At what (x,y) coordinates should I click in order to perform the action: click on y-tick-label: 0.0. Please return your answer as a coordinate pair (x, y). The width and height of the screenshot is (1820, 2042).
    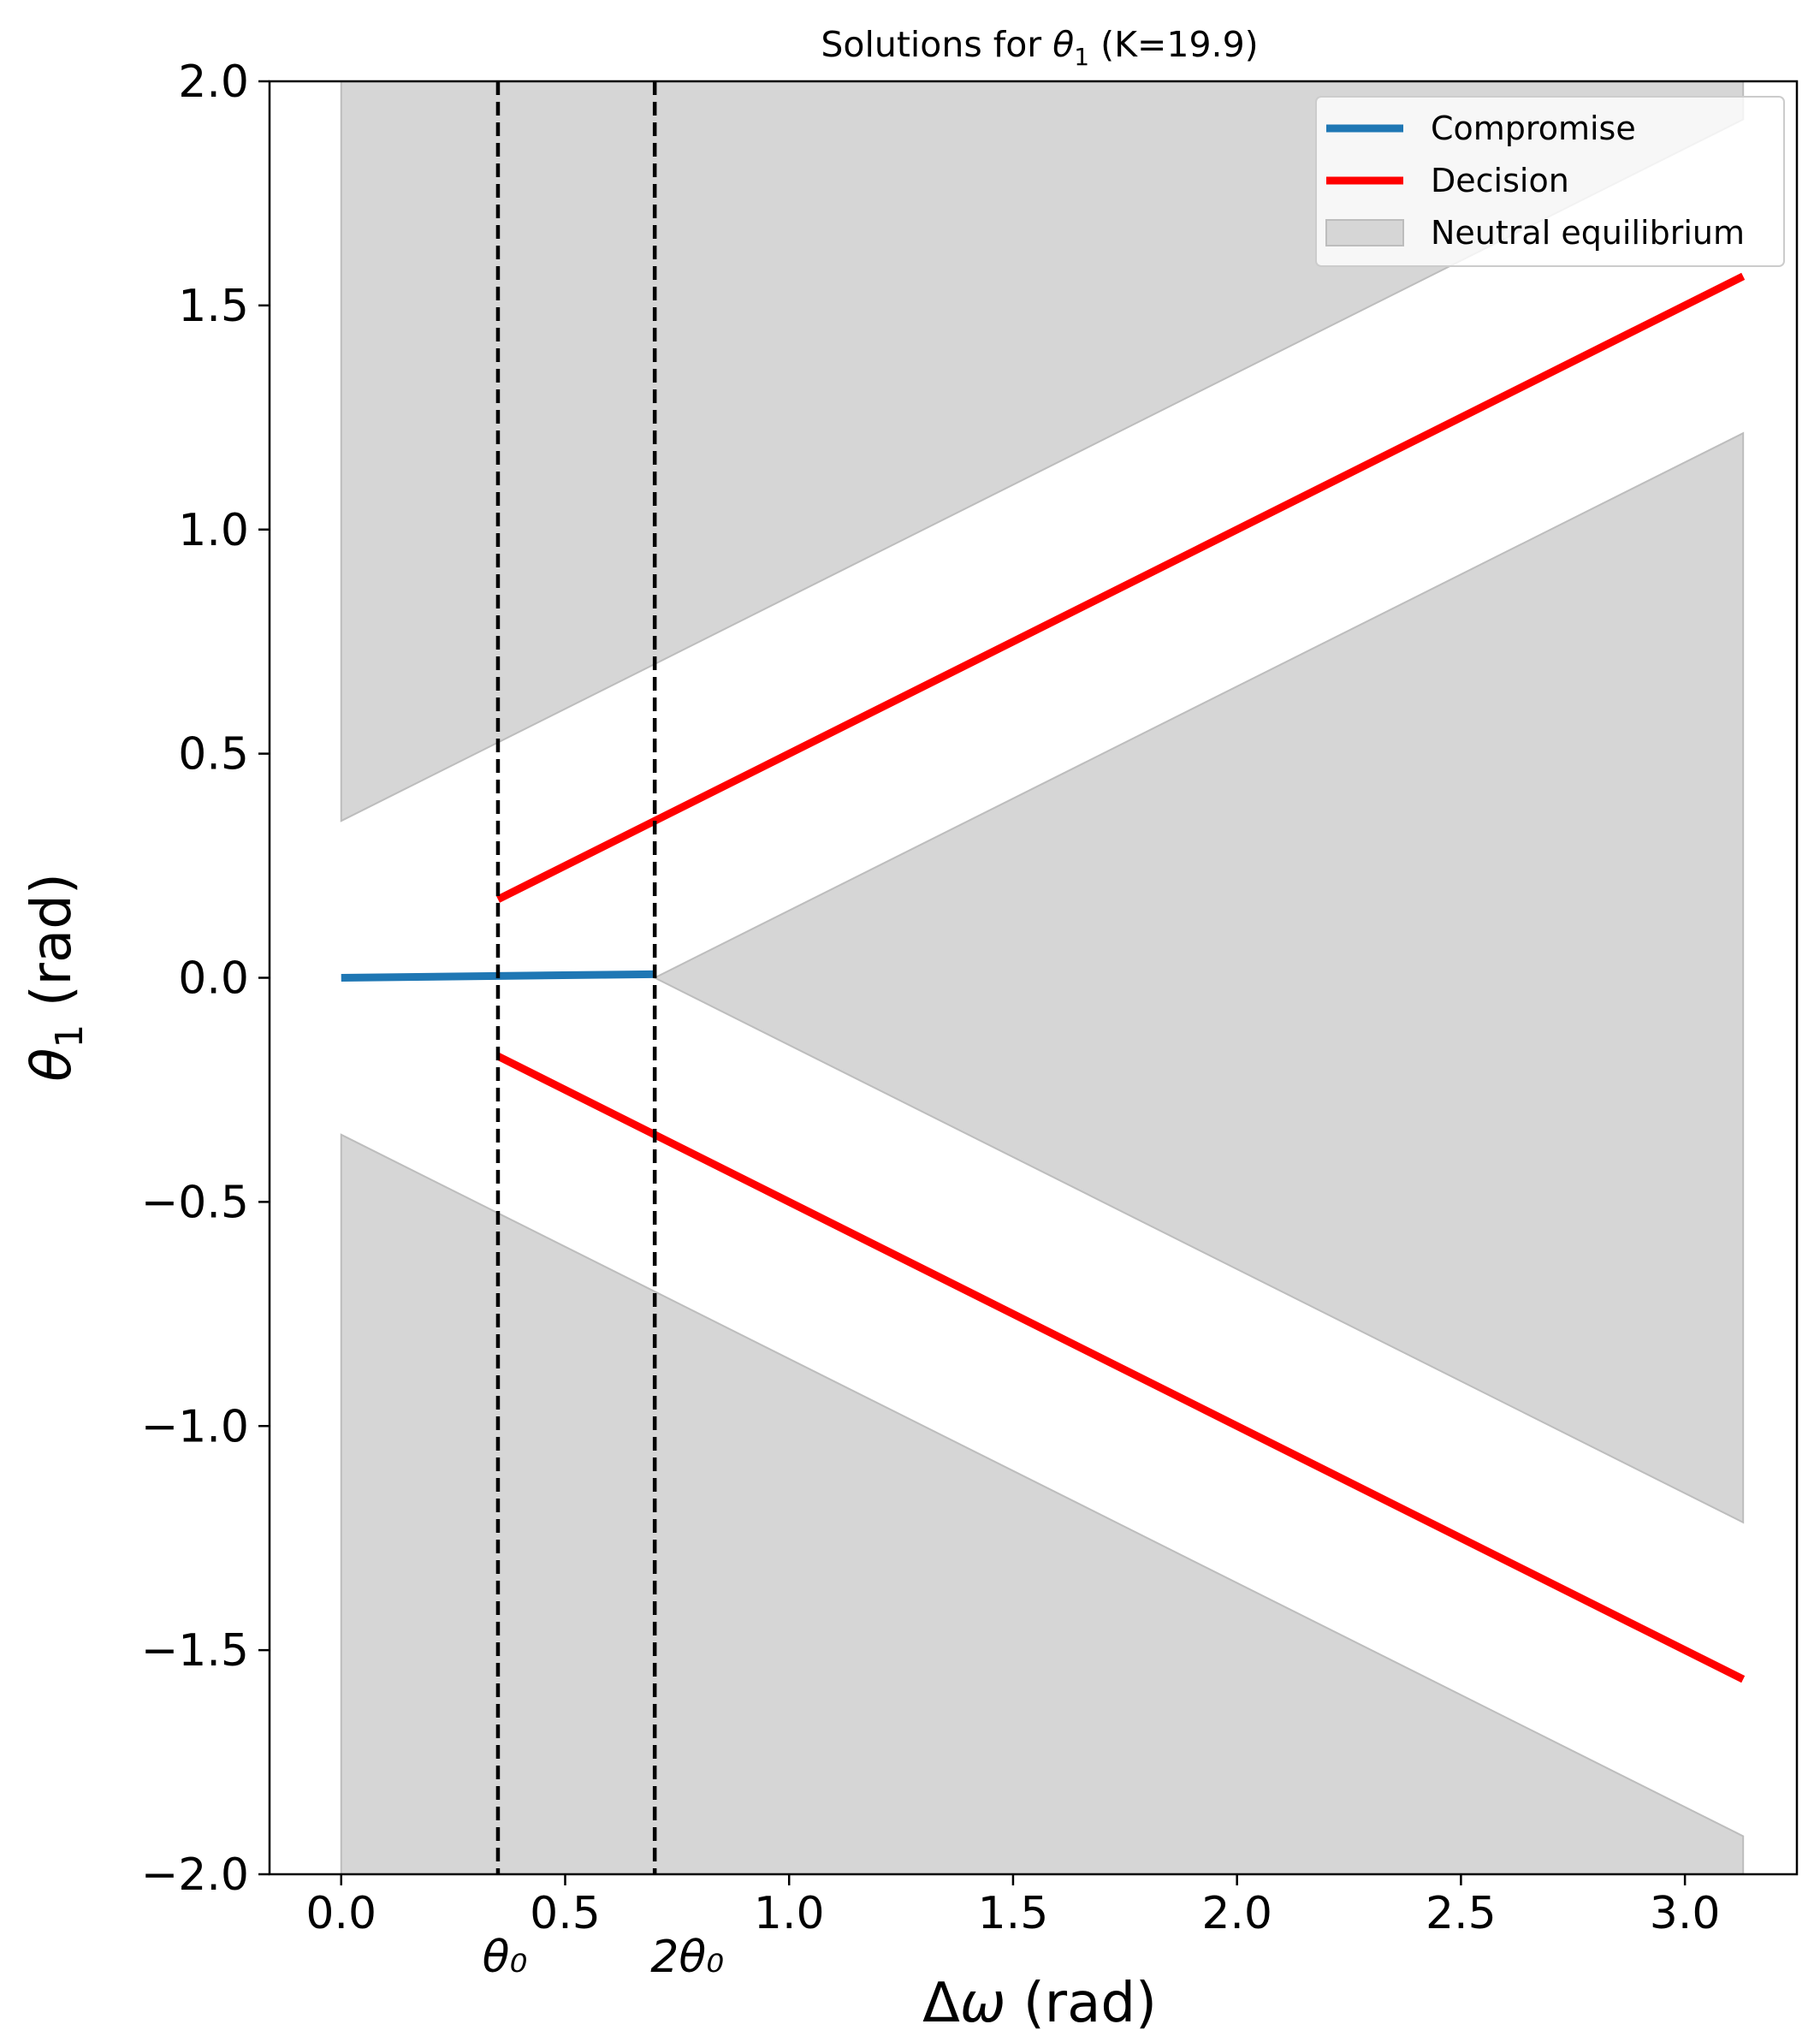
    Looking at the image, I should click on (213, 979).